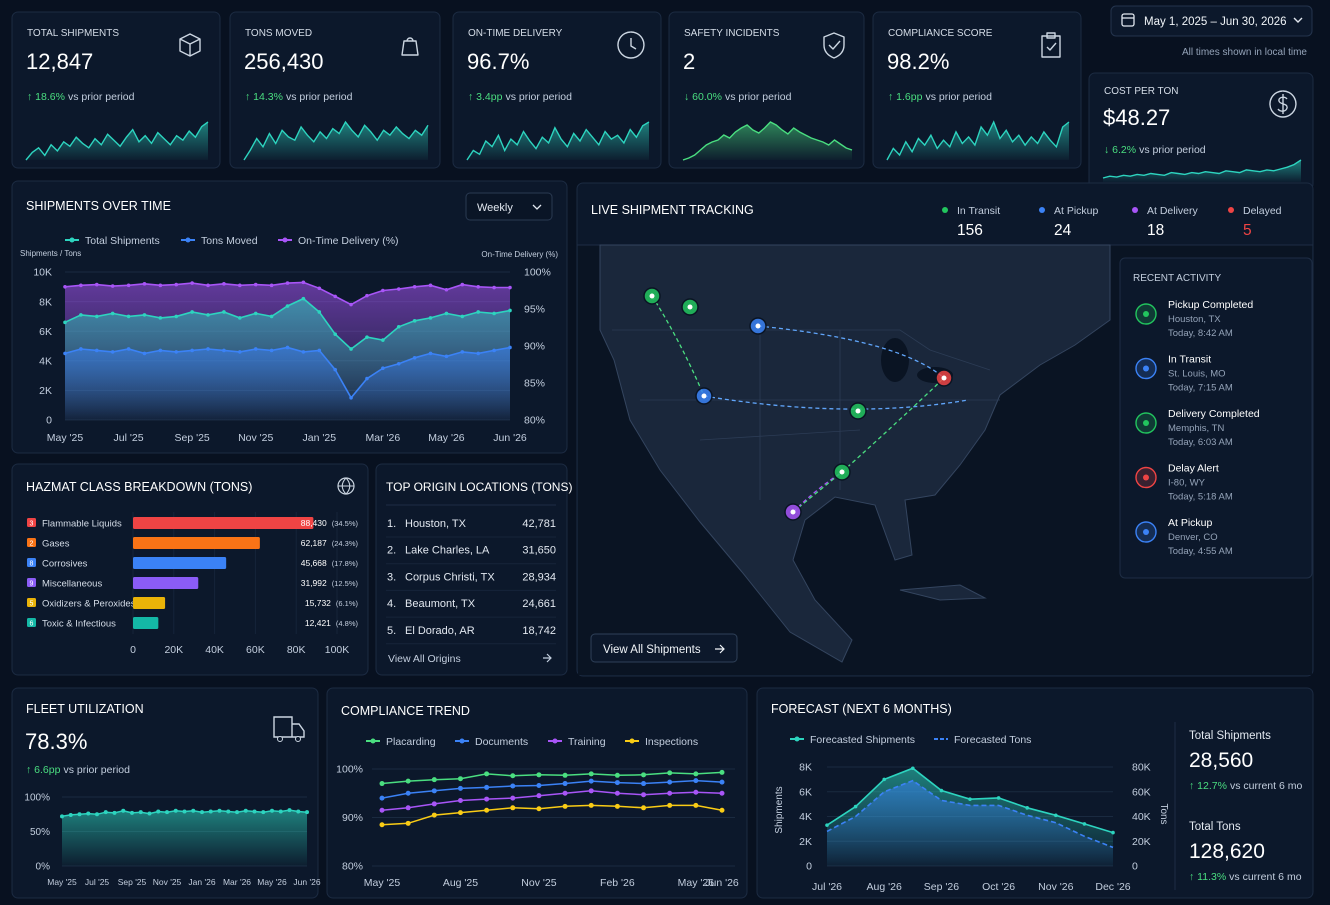 This screenshot has height=905, width=1330. Describe the element at coordinates (868, 445) in the screenshot. I see `route` at that location.